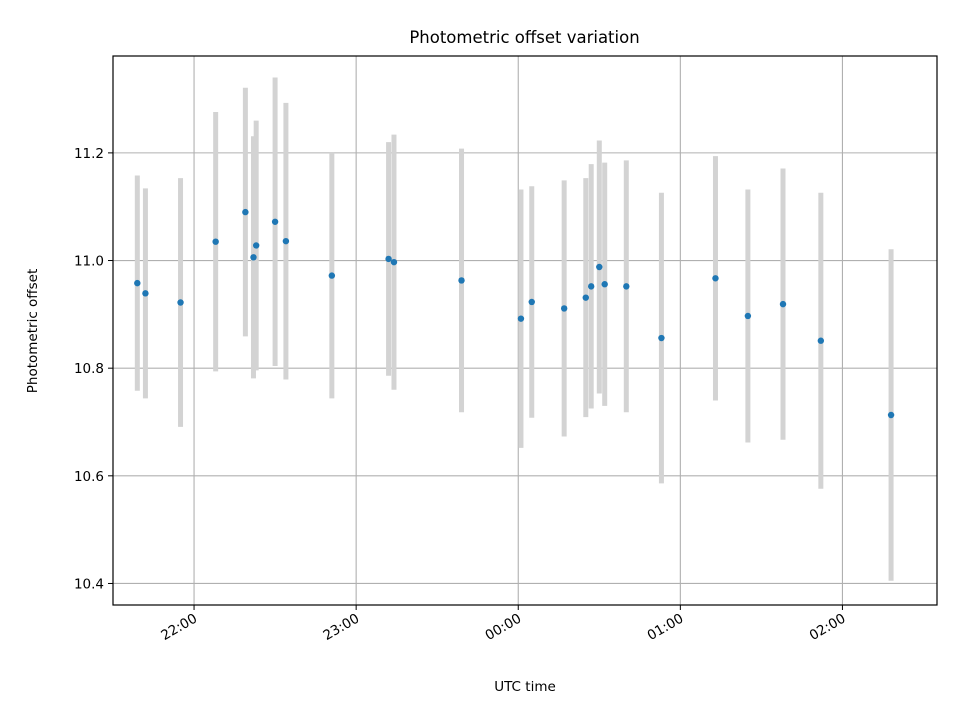 This screenshot has height=720, width=960. I want to click on y-tick-label: 10.8, so click(89, 369).